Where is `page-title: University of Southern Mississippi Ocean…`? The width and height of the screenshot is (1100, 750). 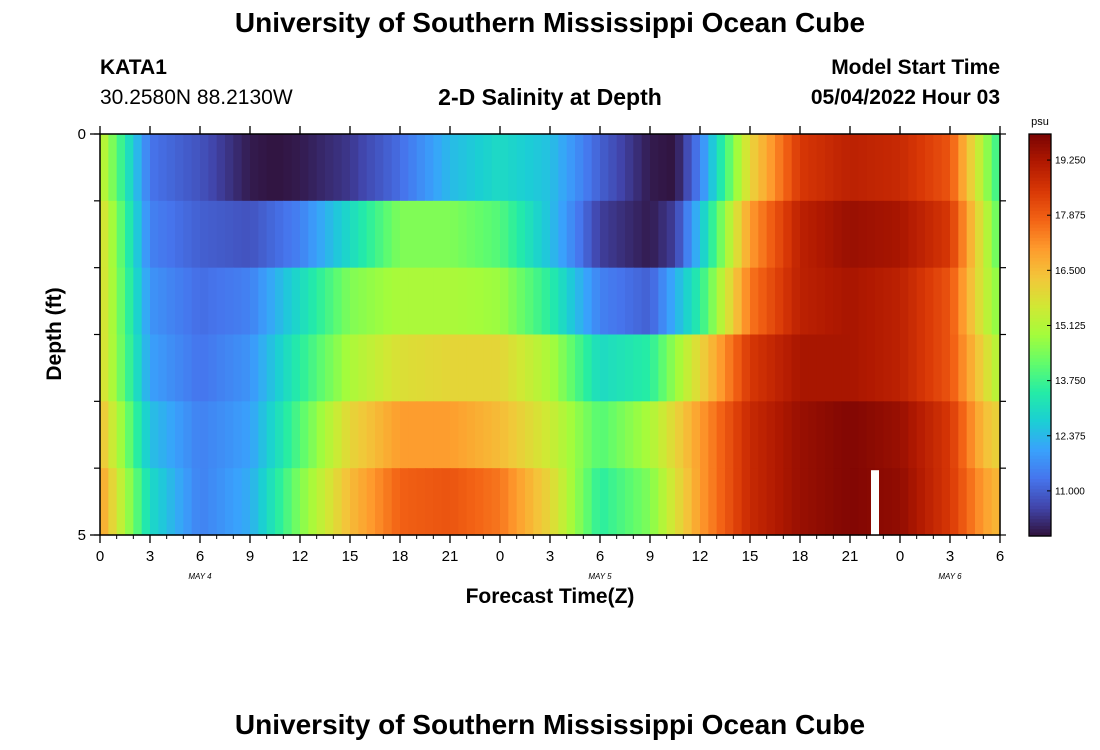 page-title: University of Southern Mississippi Ocean… is located at coordinates (550, 22).